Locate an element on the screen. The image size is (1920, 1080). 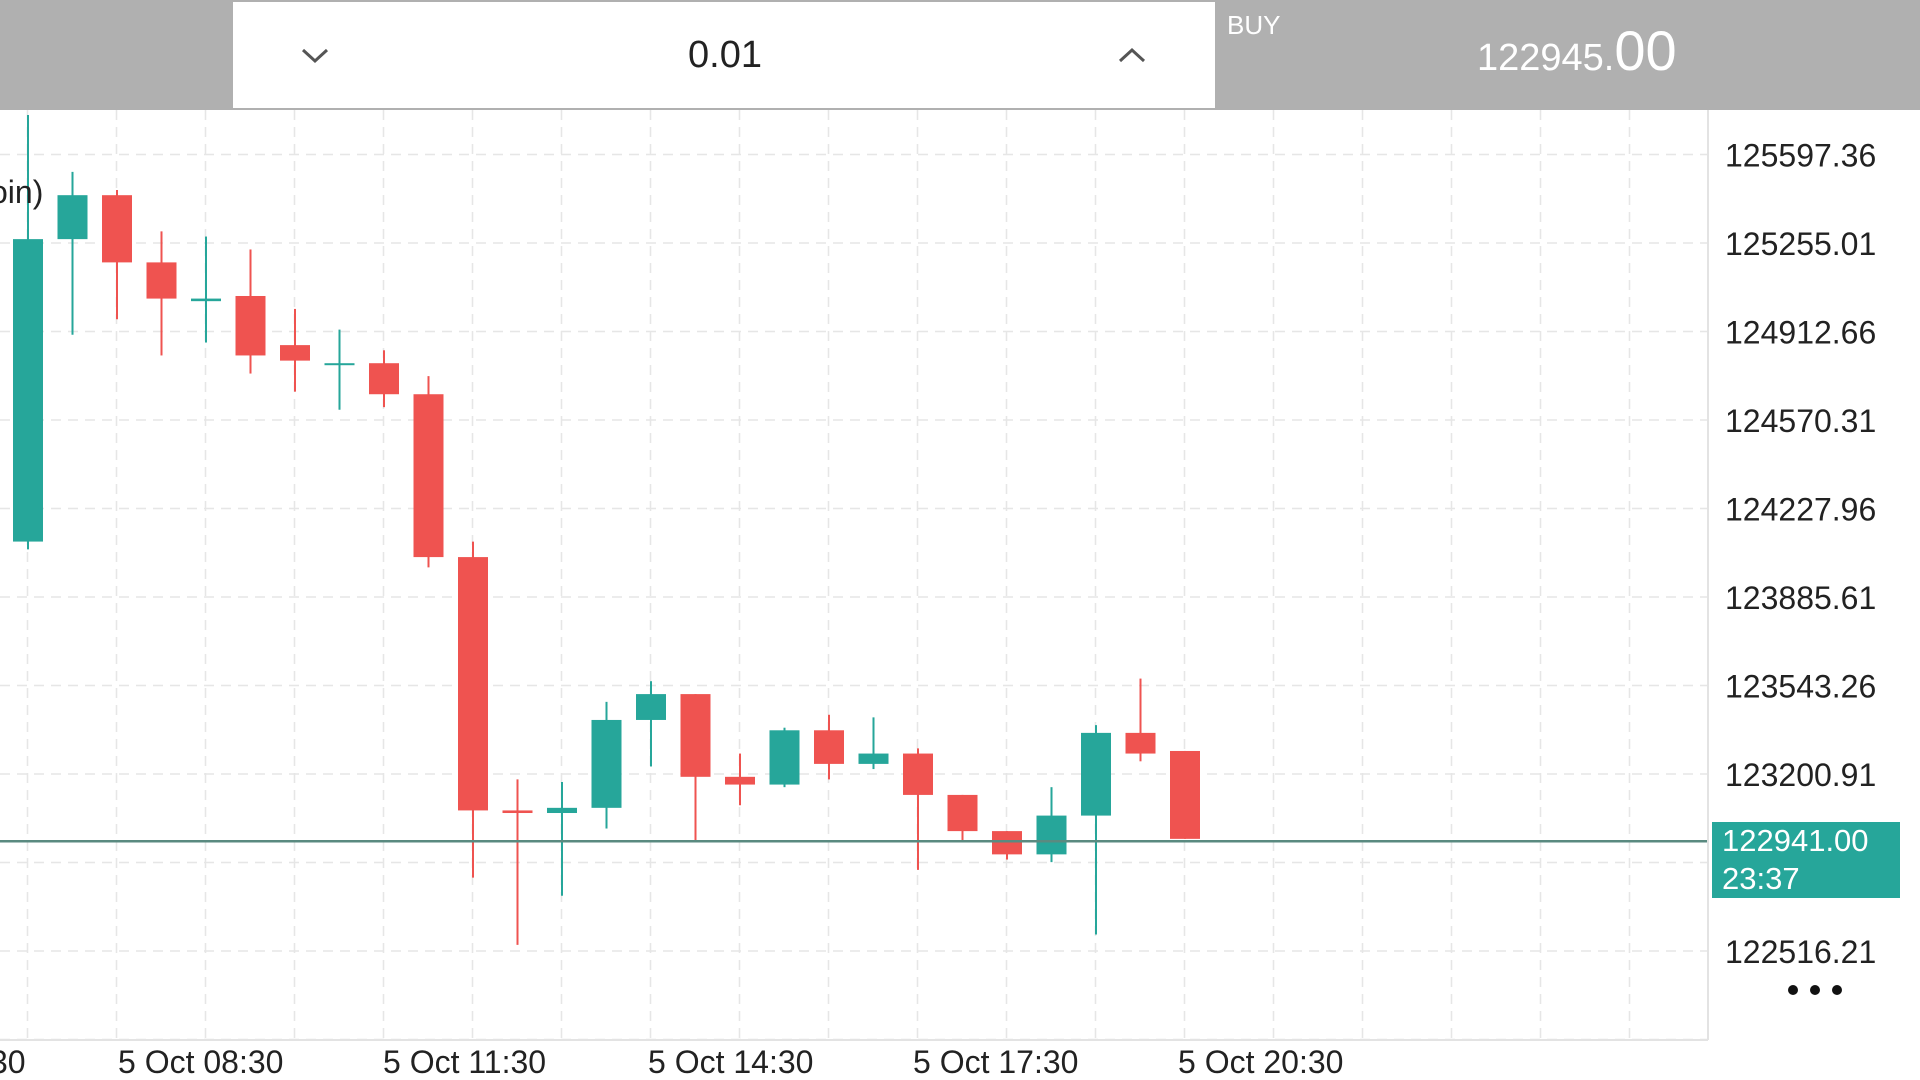
left-header-area is located at coordinates (116, 55).